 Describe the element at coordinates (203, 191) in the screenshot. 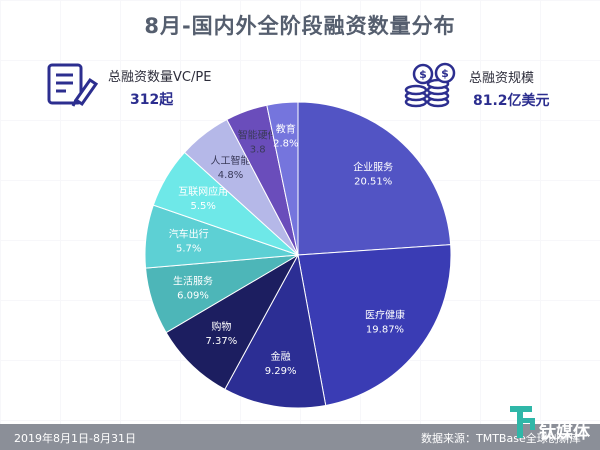

I see `slice-name-label: 互联网应用` at that location.